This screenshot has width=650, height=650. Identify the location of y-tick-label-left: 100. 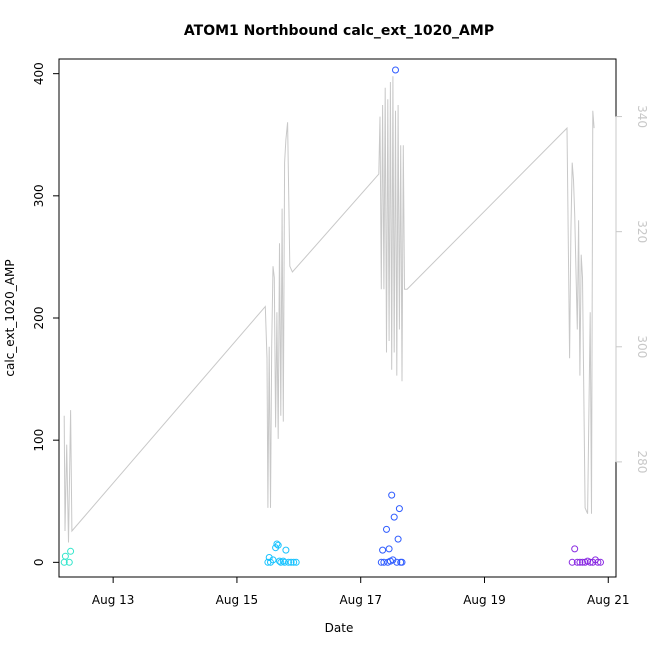
(39, 440).